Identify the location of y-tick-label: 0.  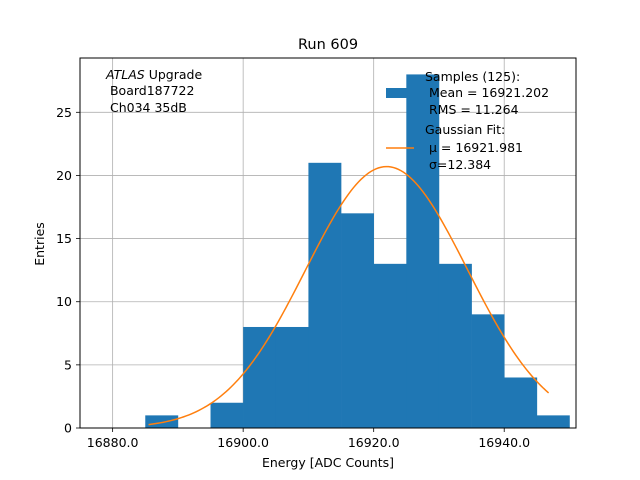
(68, 428).